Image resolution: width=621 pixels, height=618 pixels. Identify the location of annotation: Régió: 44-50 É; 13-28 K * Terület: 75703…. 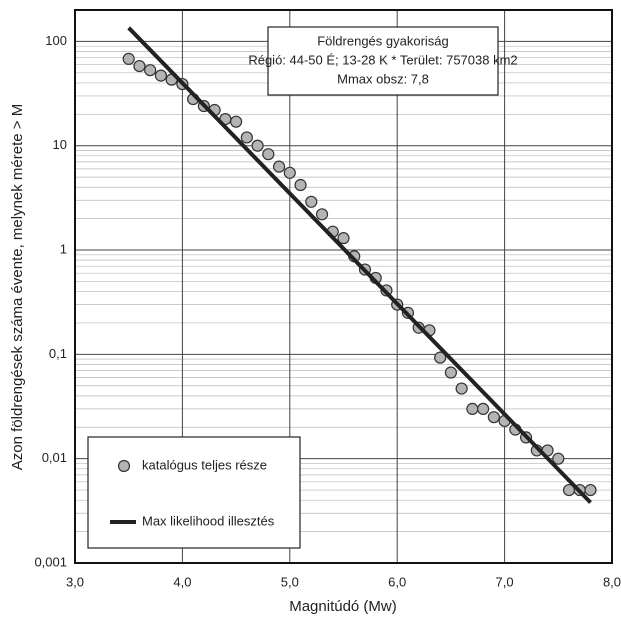
(382, 59).